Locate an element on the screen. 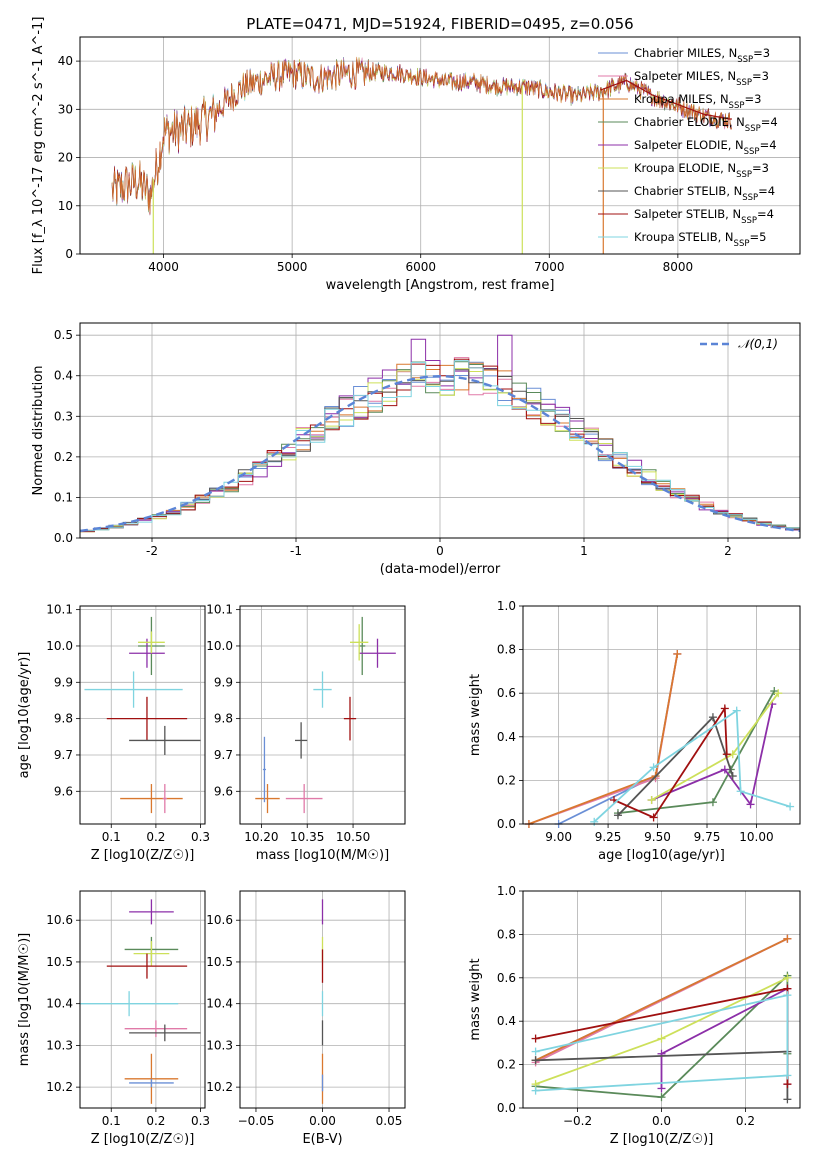 The width and height of the screenshot is (819, 1170). x-tick-label: −0.05 is located at coordinates (256, 1121).